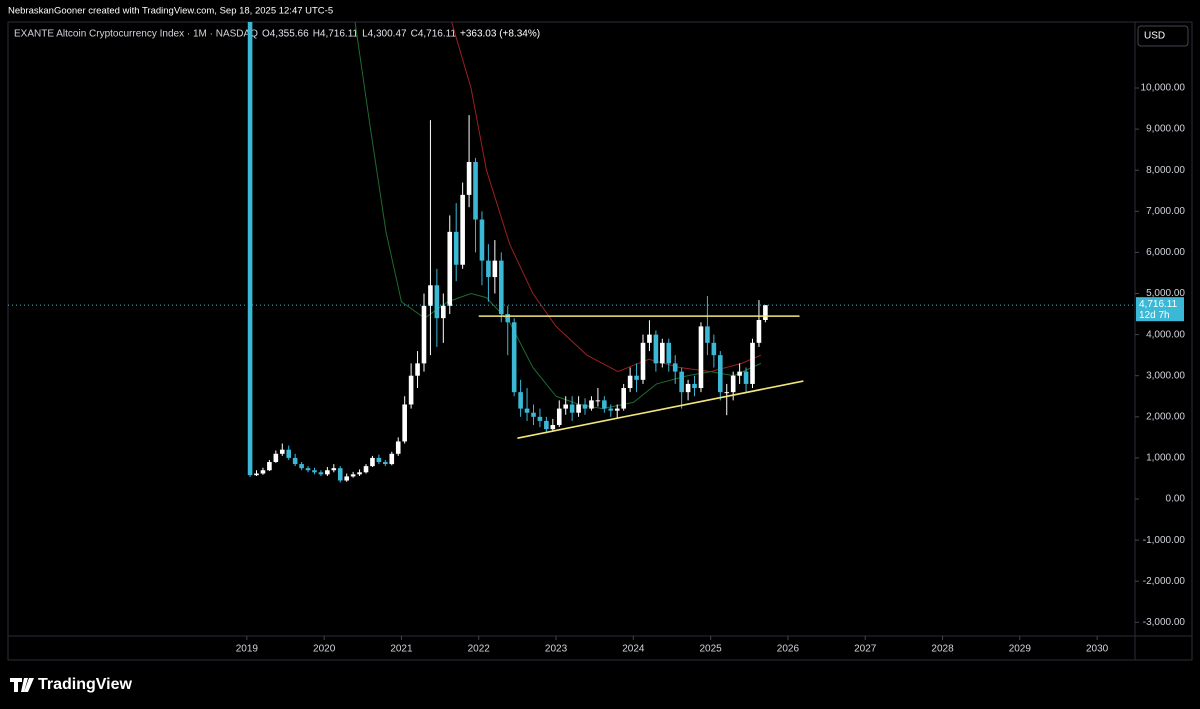  What do you see at coordinates (1154, 36) in the screenshot?
I see `currency: USD` at bounding box center [1154, 36].